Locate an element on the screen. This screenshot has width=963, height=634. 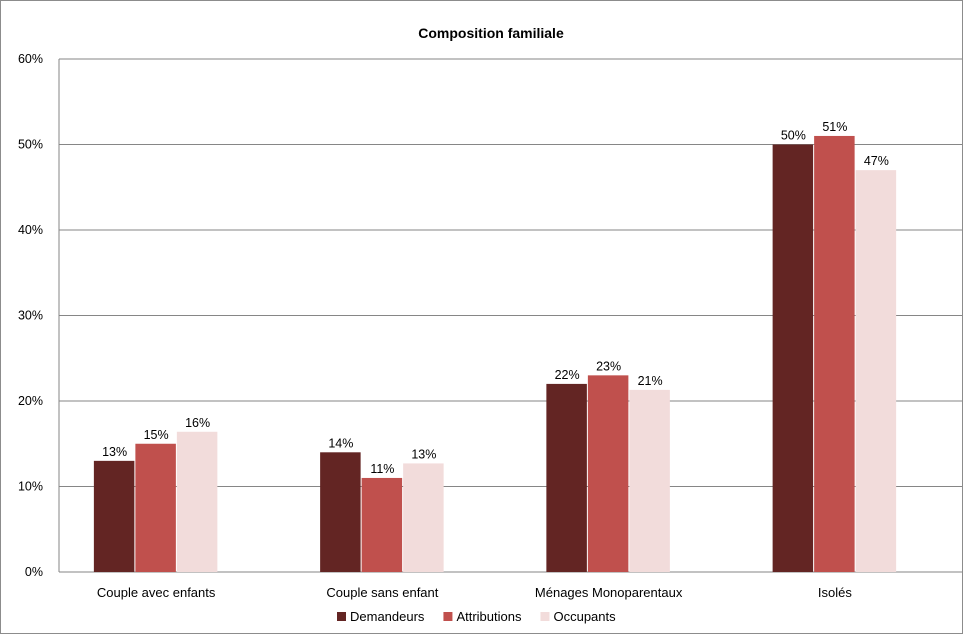
data-label: 21% is located at coordinates (650, 381).